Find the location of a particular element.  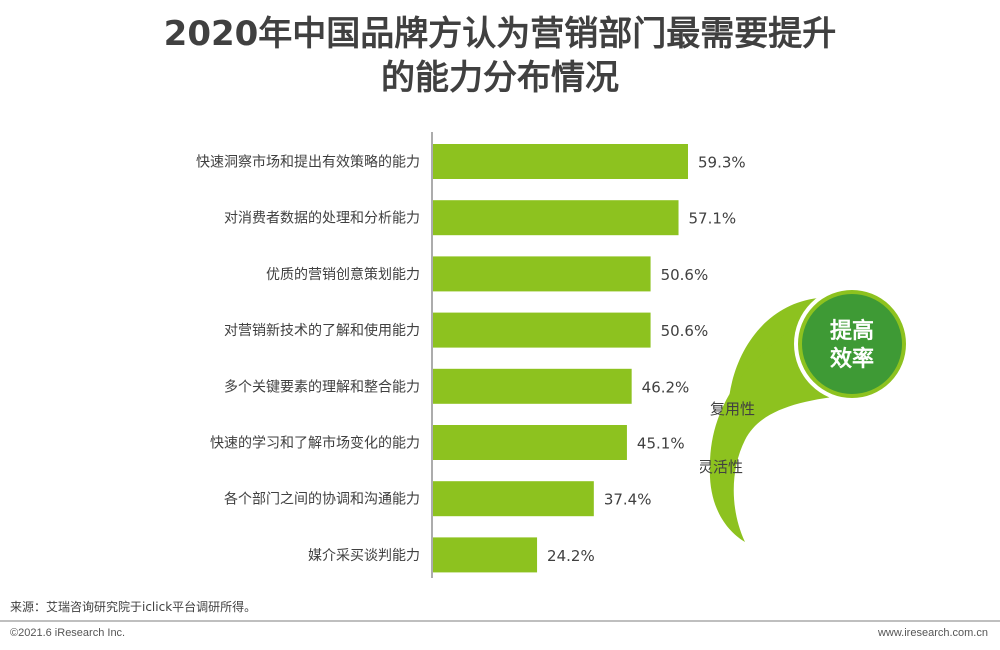

circle-text-line-1: 提高 is located at coordinates (852, 331).